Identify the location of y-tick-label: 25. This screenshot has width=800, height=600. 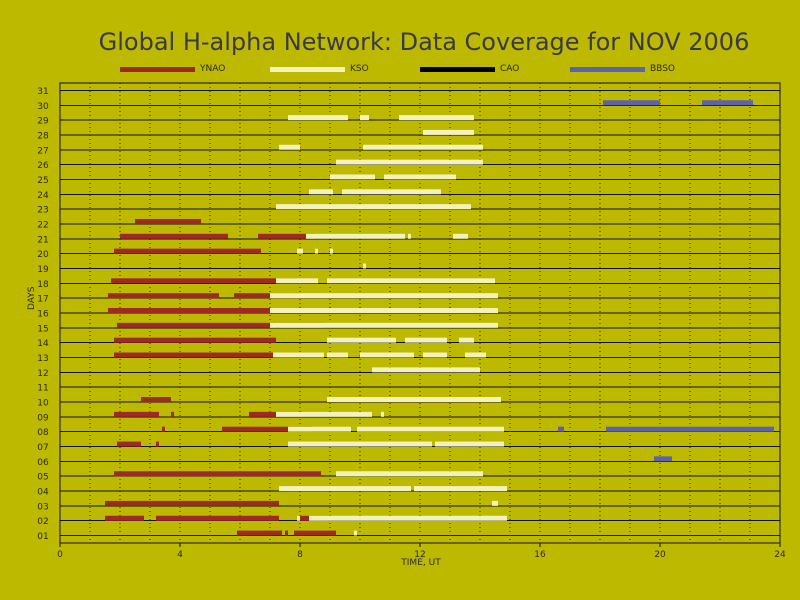
(42, 181).